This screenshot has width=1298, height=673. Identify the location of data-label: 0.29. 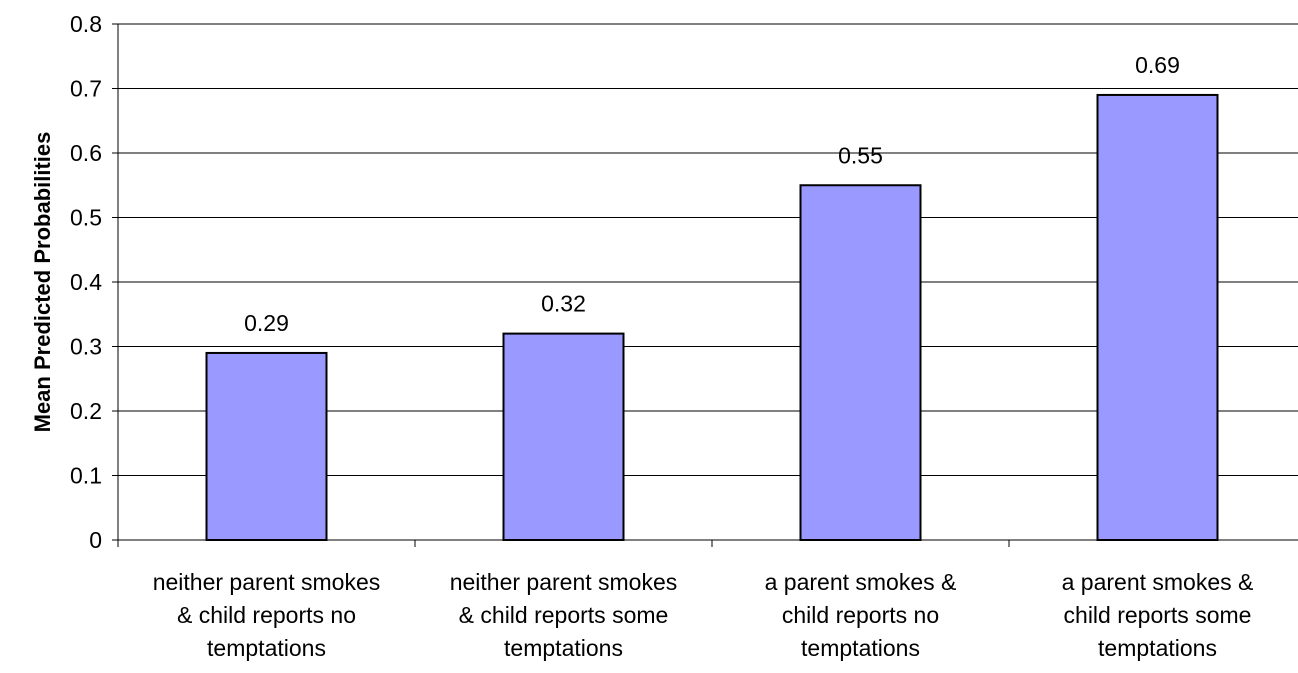
(266, 323).